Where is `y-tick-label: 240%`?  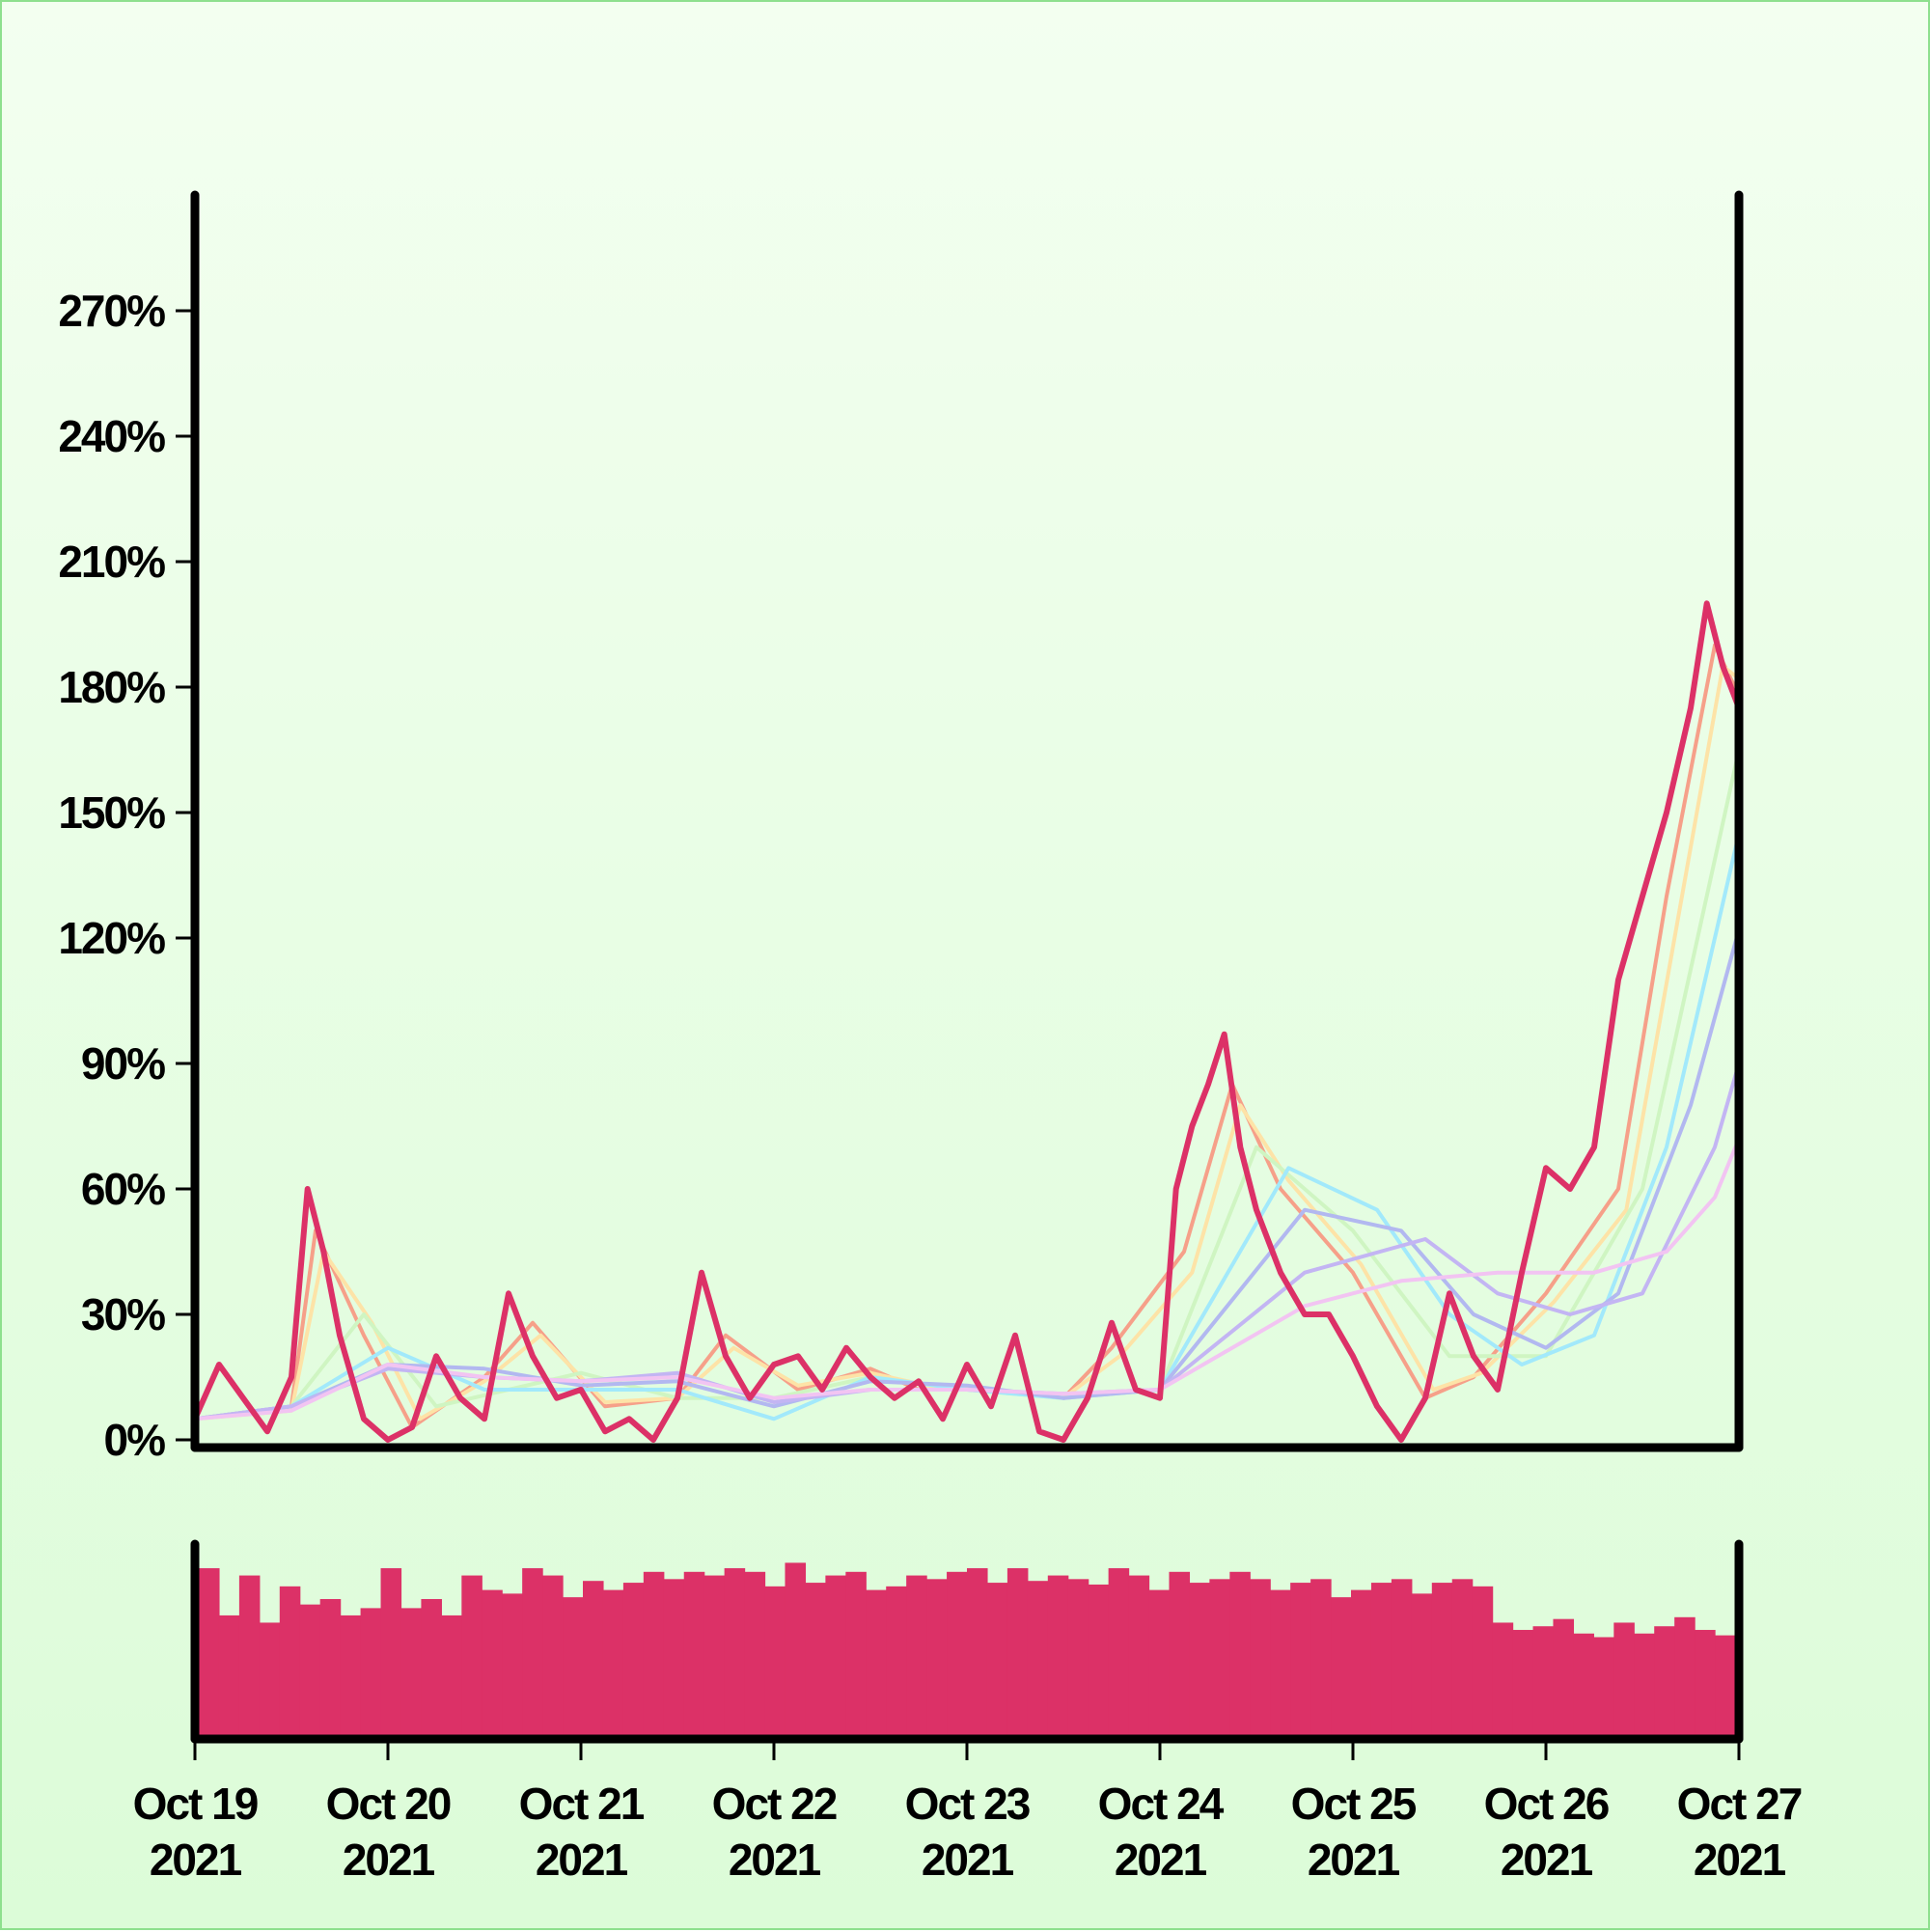 y-tick-label: 240% is located at coordinates (111, 436).